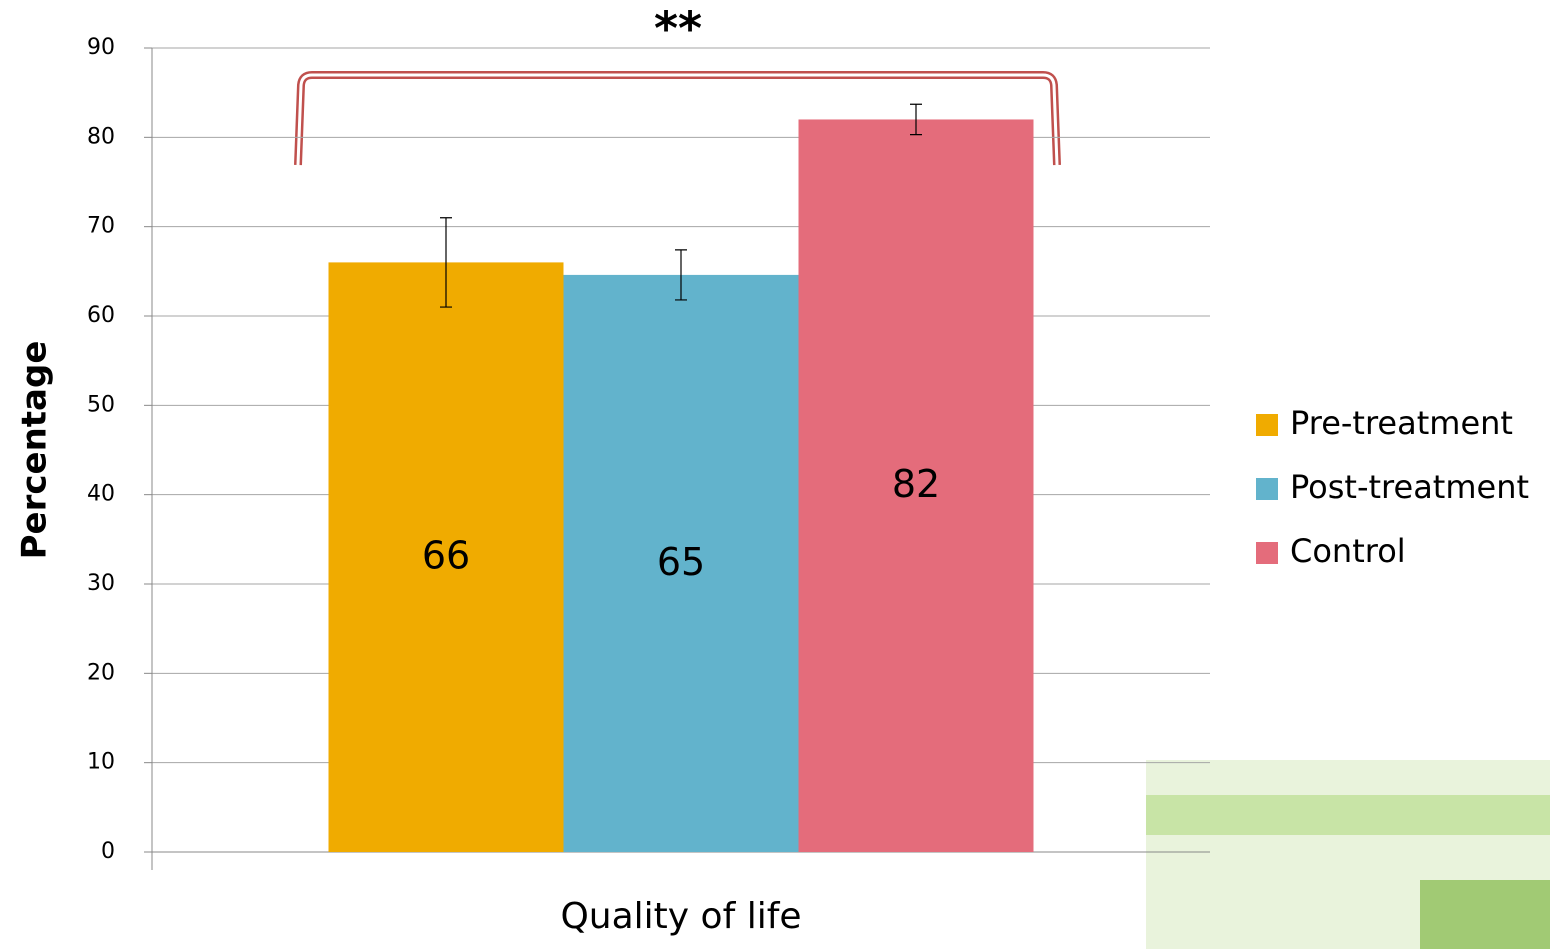 This screenshot has height=949, width=1550. Describe the element at coordinates (678, 29) in the screenshot. I see `annotation: **` at that location.